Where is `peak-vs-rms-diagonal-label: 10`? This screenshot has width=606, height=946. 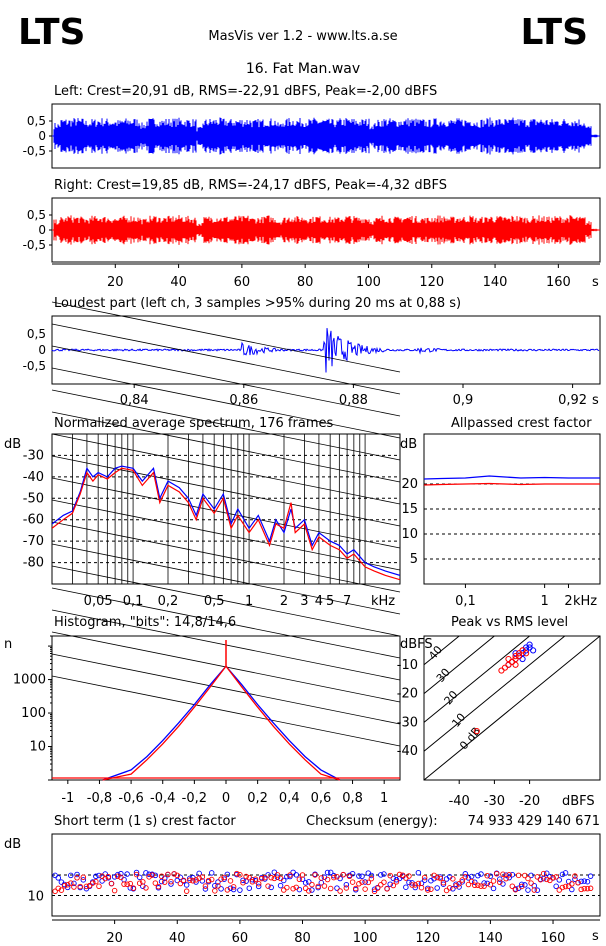 peak-vs-rms-diagonal-label: 10 is located at coordinates (458, 720).